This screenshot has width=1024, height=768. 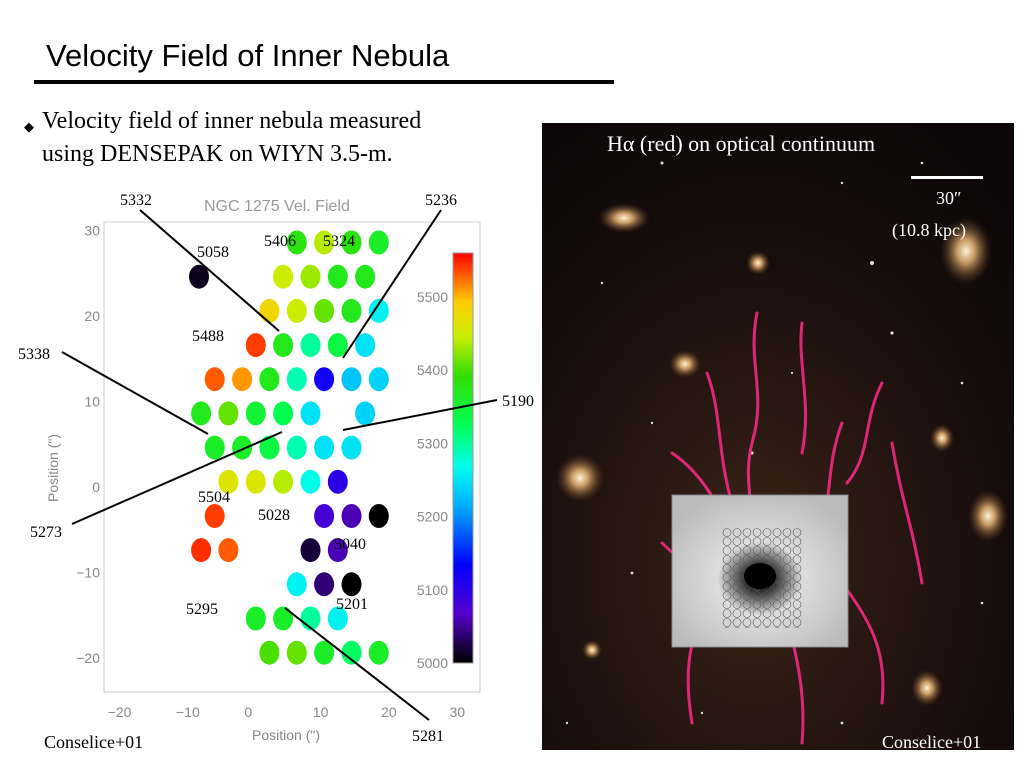 I want to click on x-tick-label: 10, so click(x=321, y=712).